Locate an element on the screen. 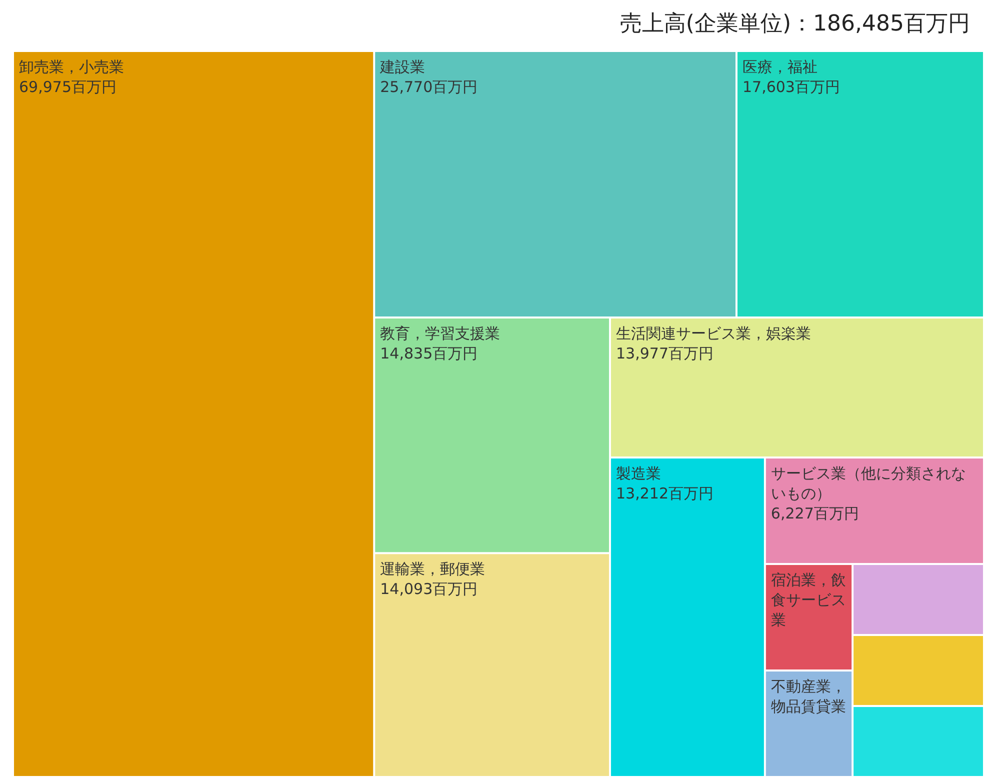 Image resolution: width=985 pixels, height=778 pixels. category-label: サービス業（他に分類されないもの） is located at coordinates (868, 483).